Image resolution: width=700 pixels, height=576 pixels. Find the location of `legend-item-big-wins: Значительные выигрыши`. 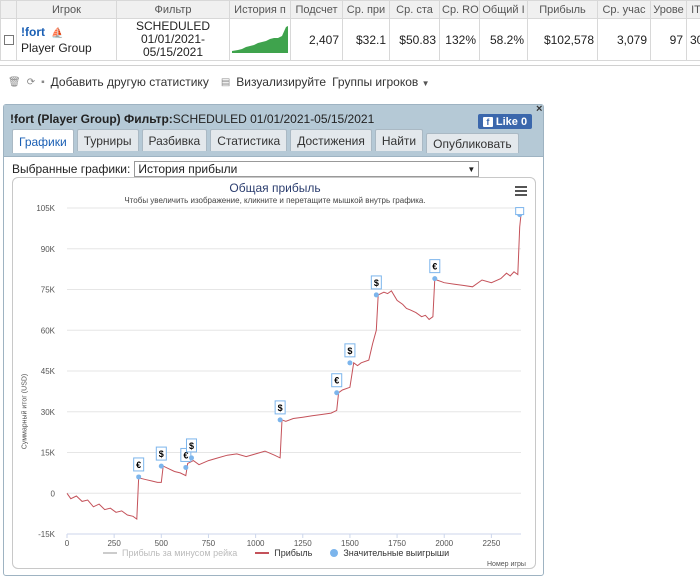

legend-item-big-wins: Значительные выигрыши is located at coordinates (389, 553).